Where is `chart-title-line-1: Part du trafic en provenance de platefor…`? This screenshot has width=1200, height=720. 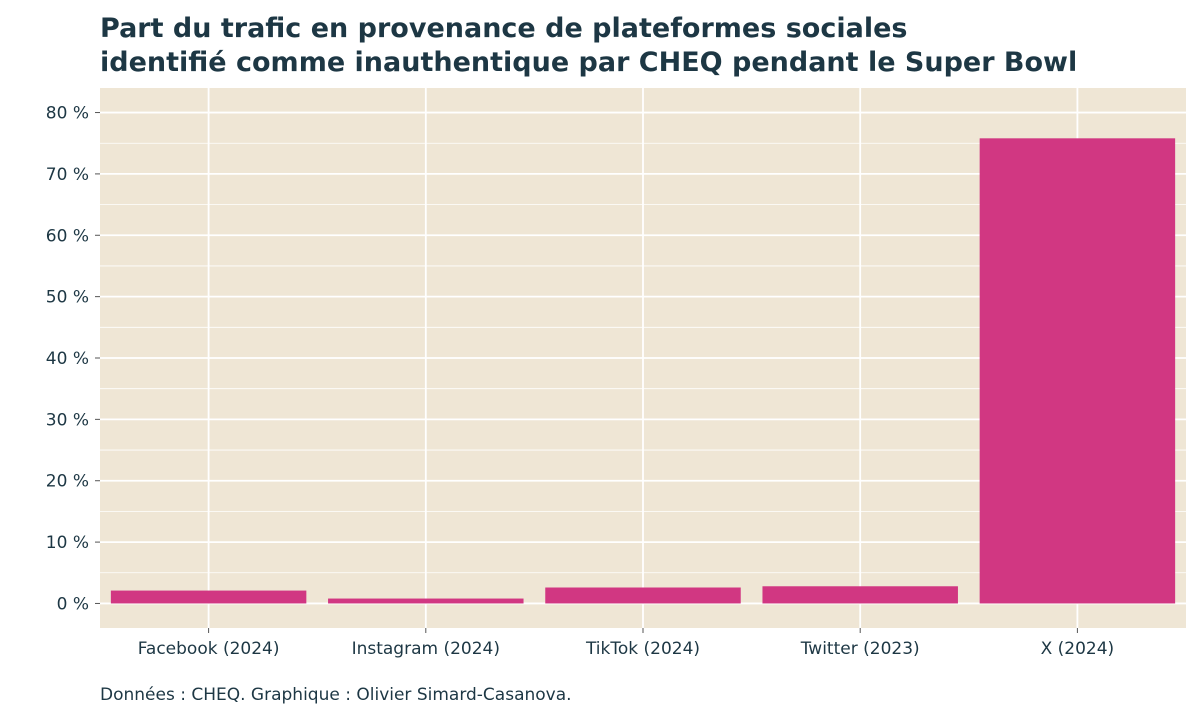 chart-title-line-1: Part du trafic en provenance de platefor… is located at coordinates (504, 28).